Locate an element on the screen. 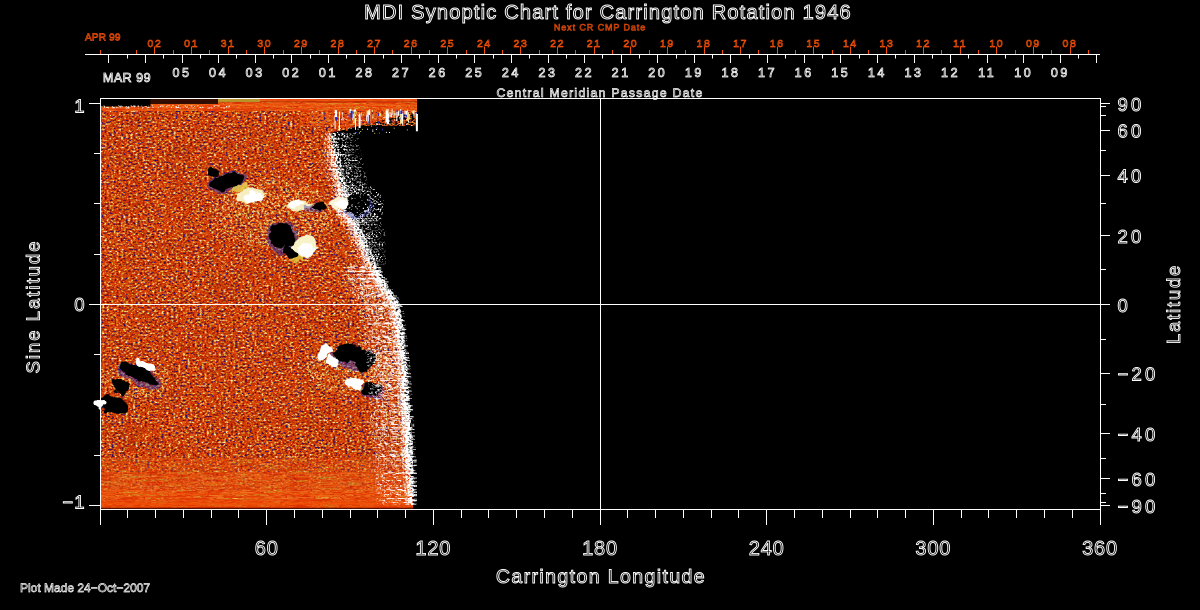  svg-text: 1 is located at coordinates (79, 106).